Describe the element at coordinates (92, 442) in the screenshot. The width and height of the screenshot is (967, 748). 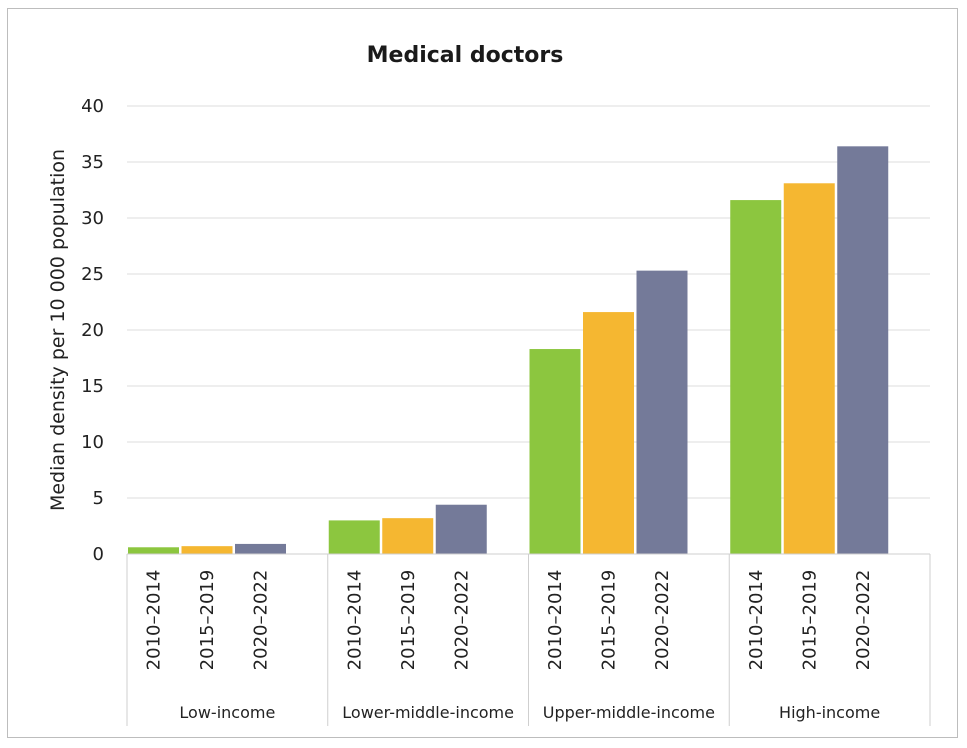
I see `y-tick-label: 10` at that location.